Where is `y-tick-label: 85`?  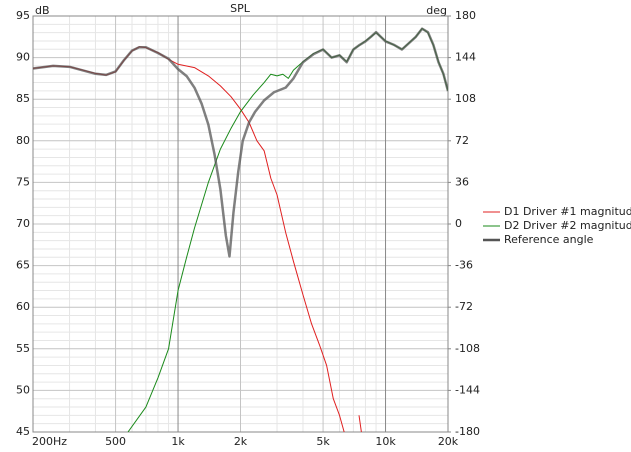 y-tick-label: 85 is located at coordinates (23, 98).